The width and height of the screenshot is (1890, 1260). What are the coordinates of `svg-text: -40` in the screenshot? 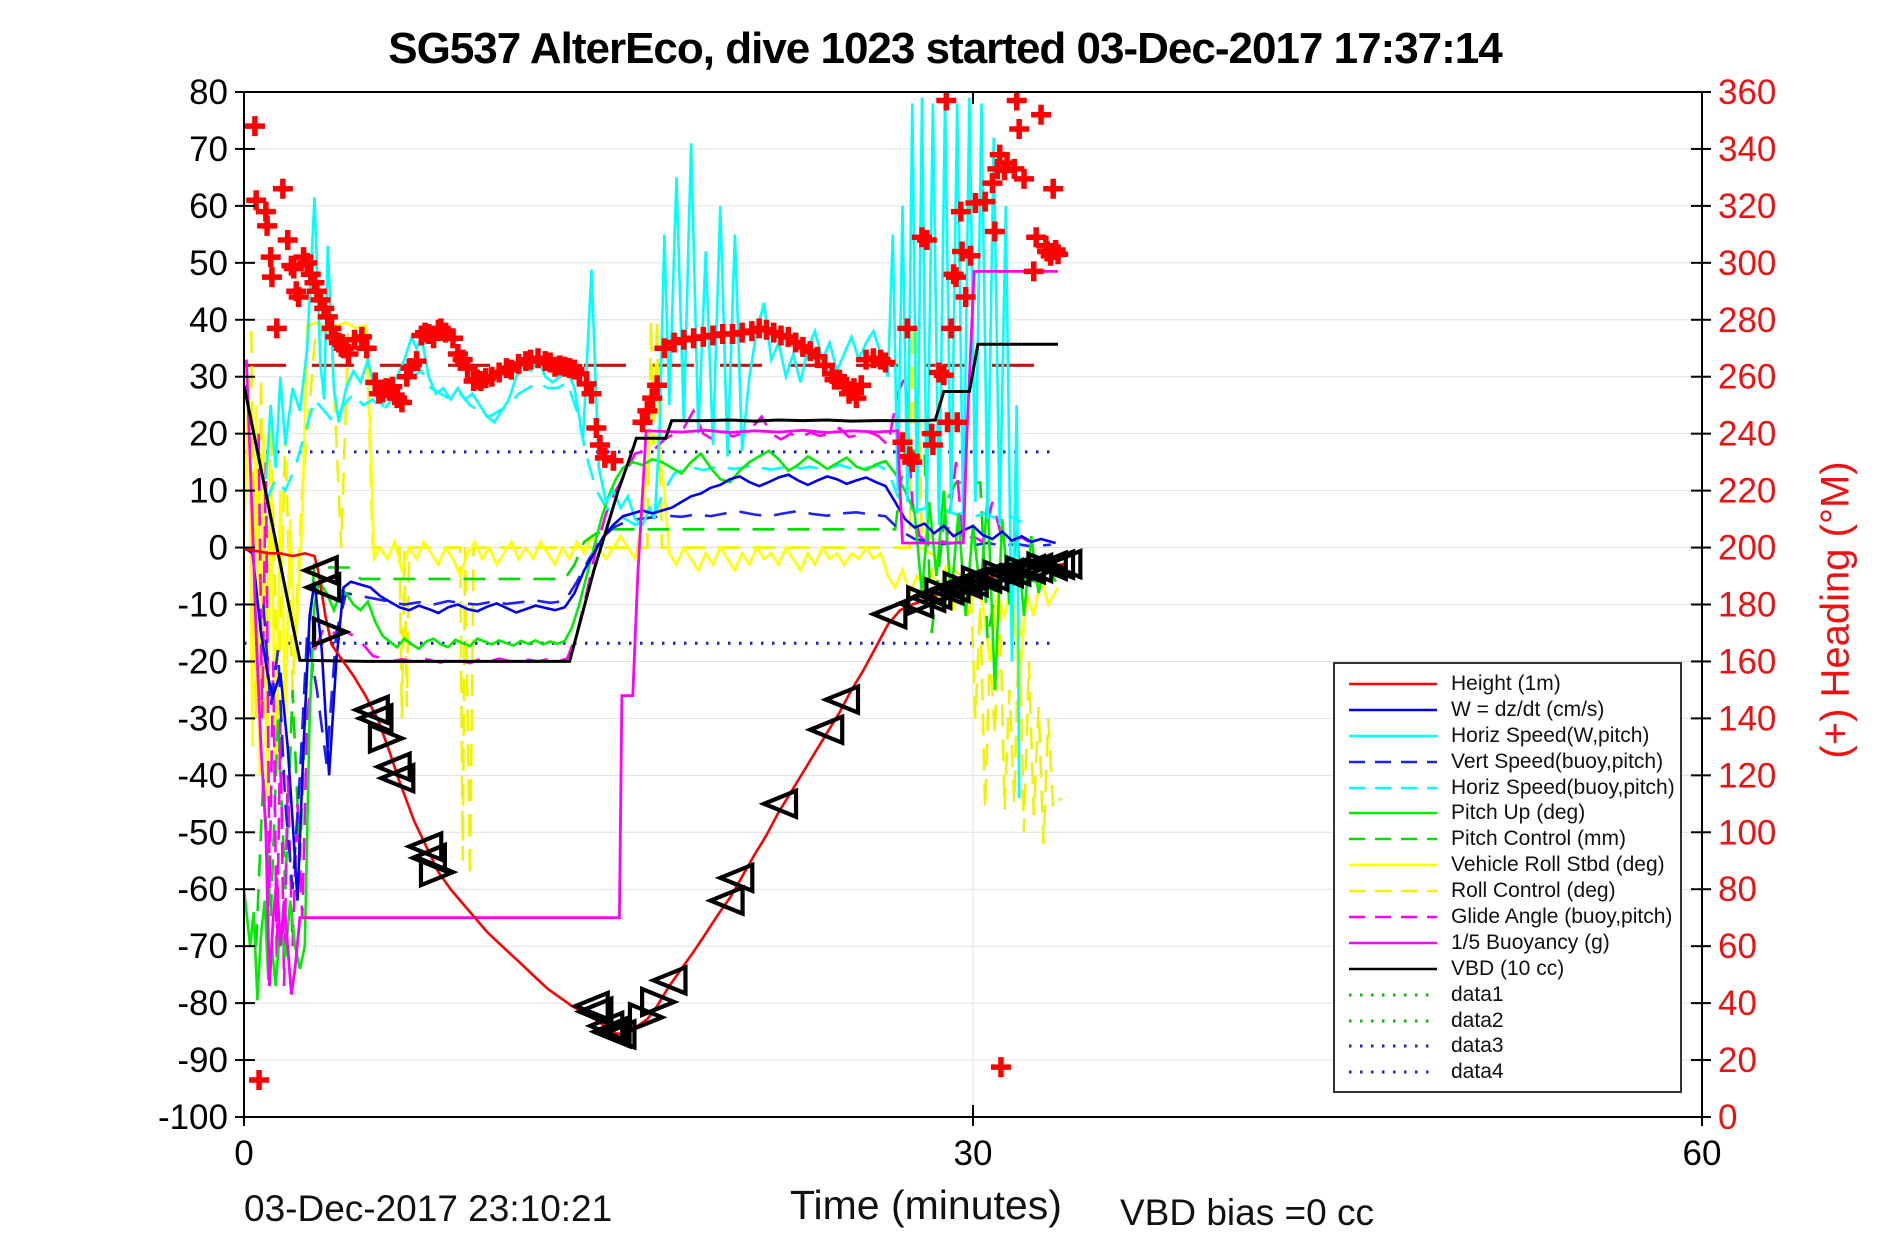 It's located at (202, 775).